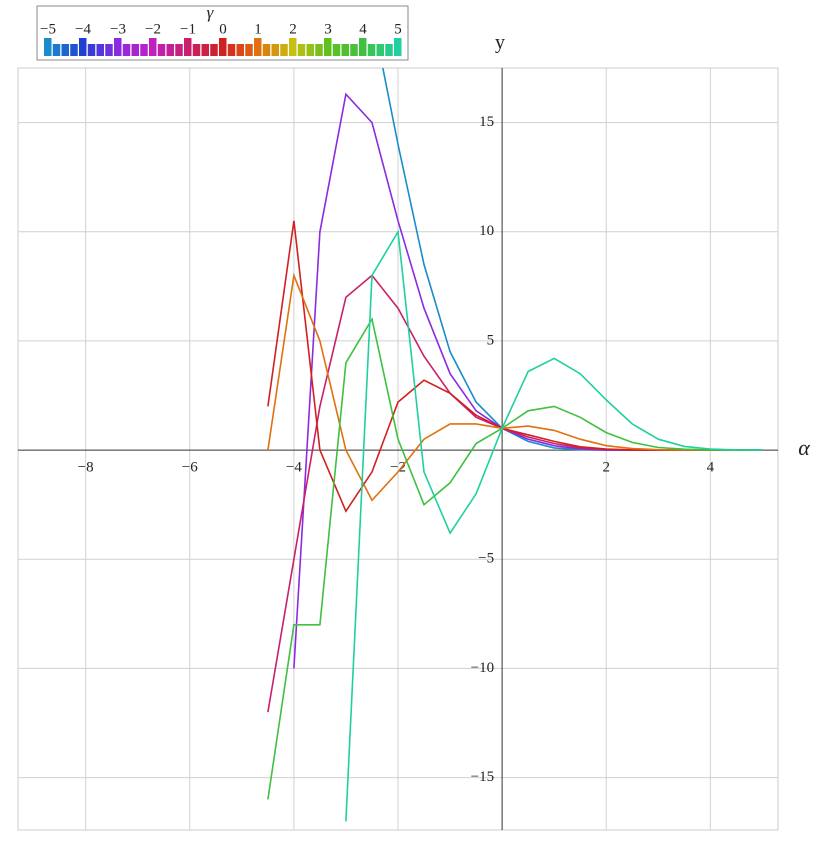 The image size is (820, 845). What do you see at coordinates (482, 777) in the screenshot?
I see `y-tick-label: −15` at bounding box center [482, 777].